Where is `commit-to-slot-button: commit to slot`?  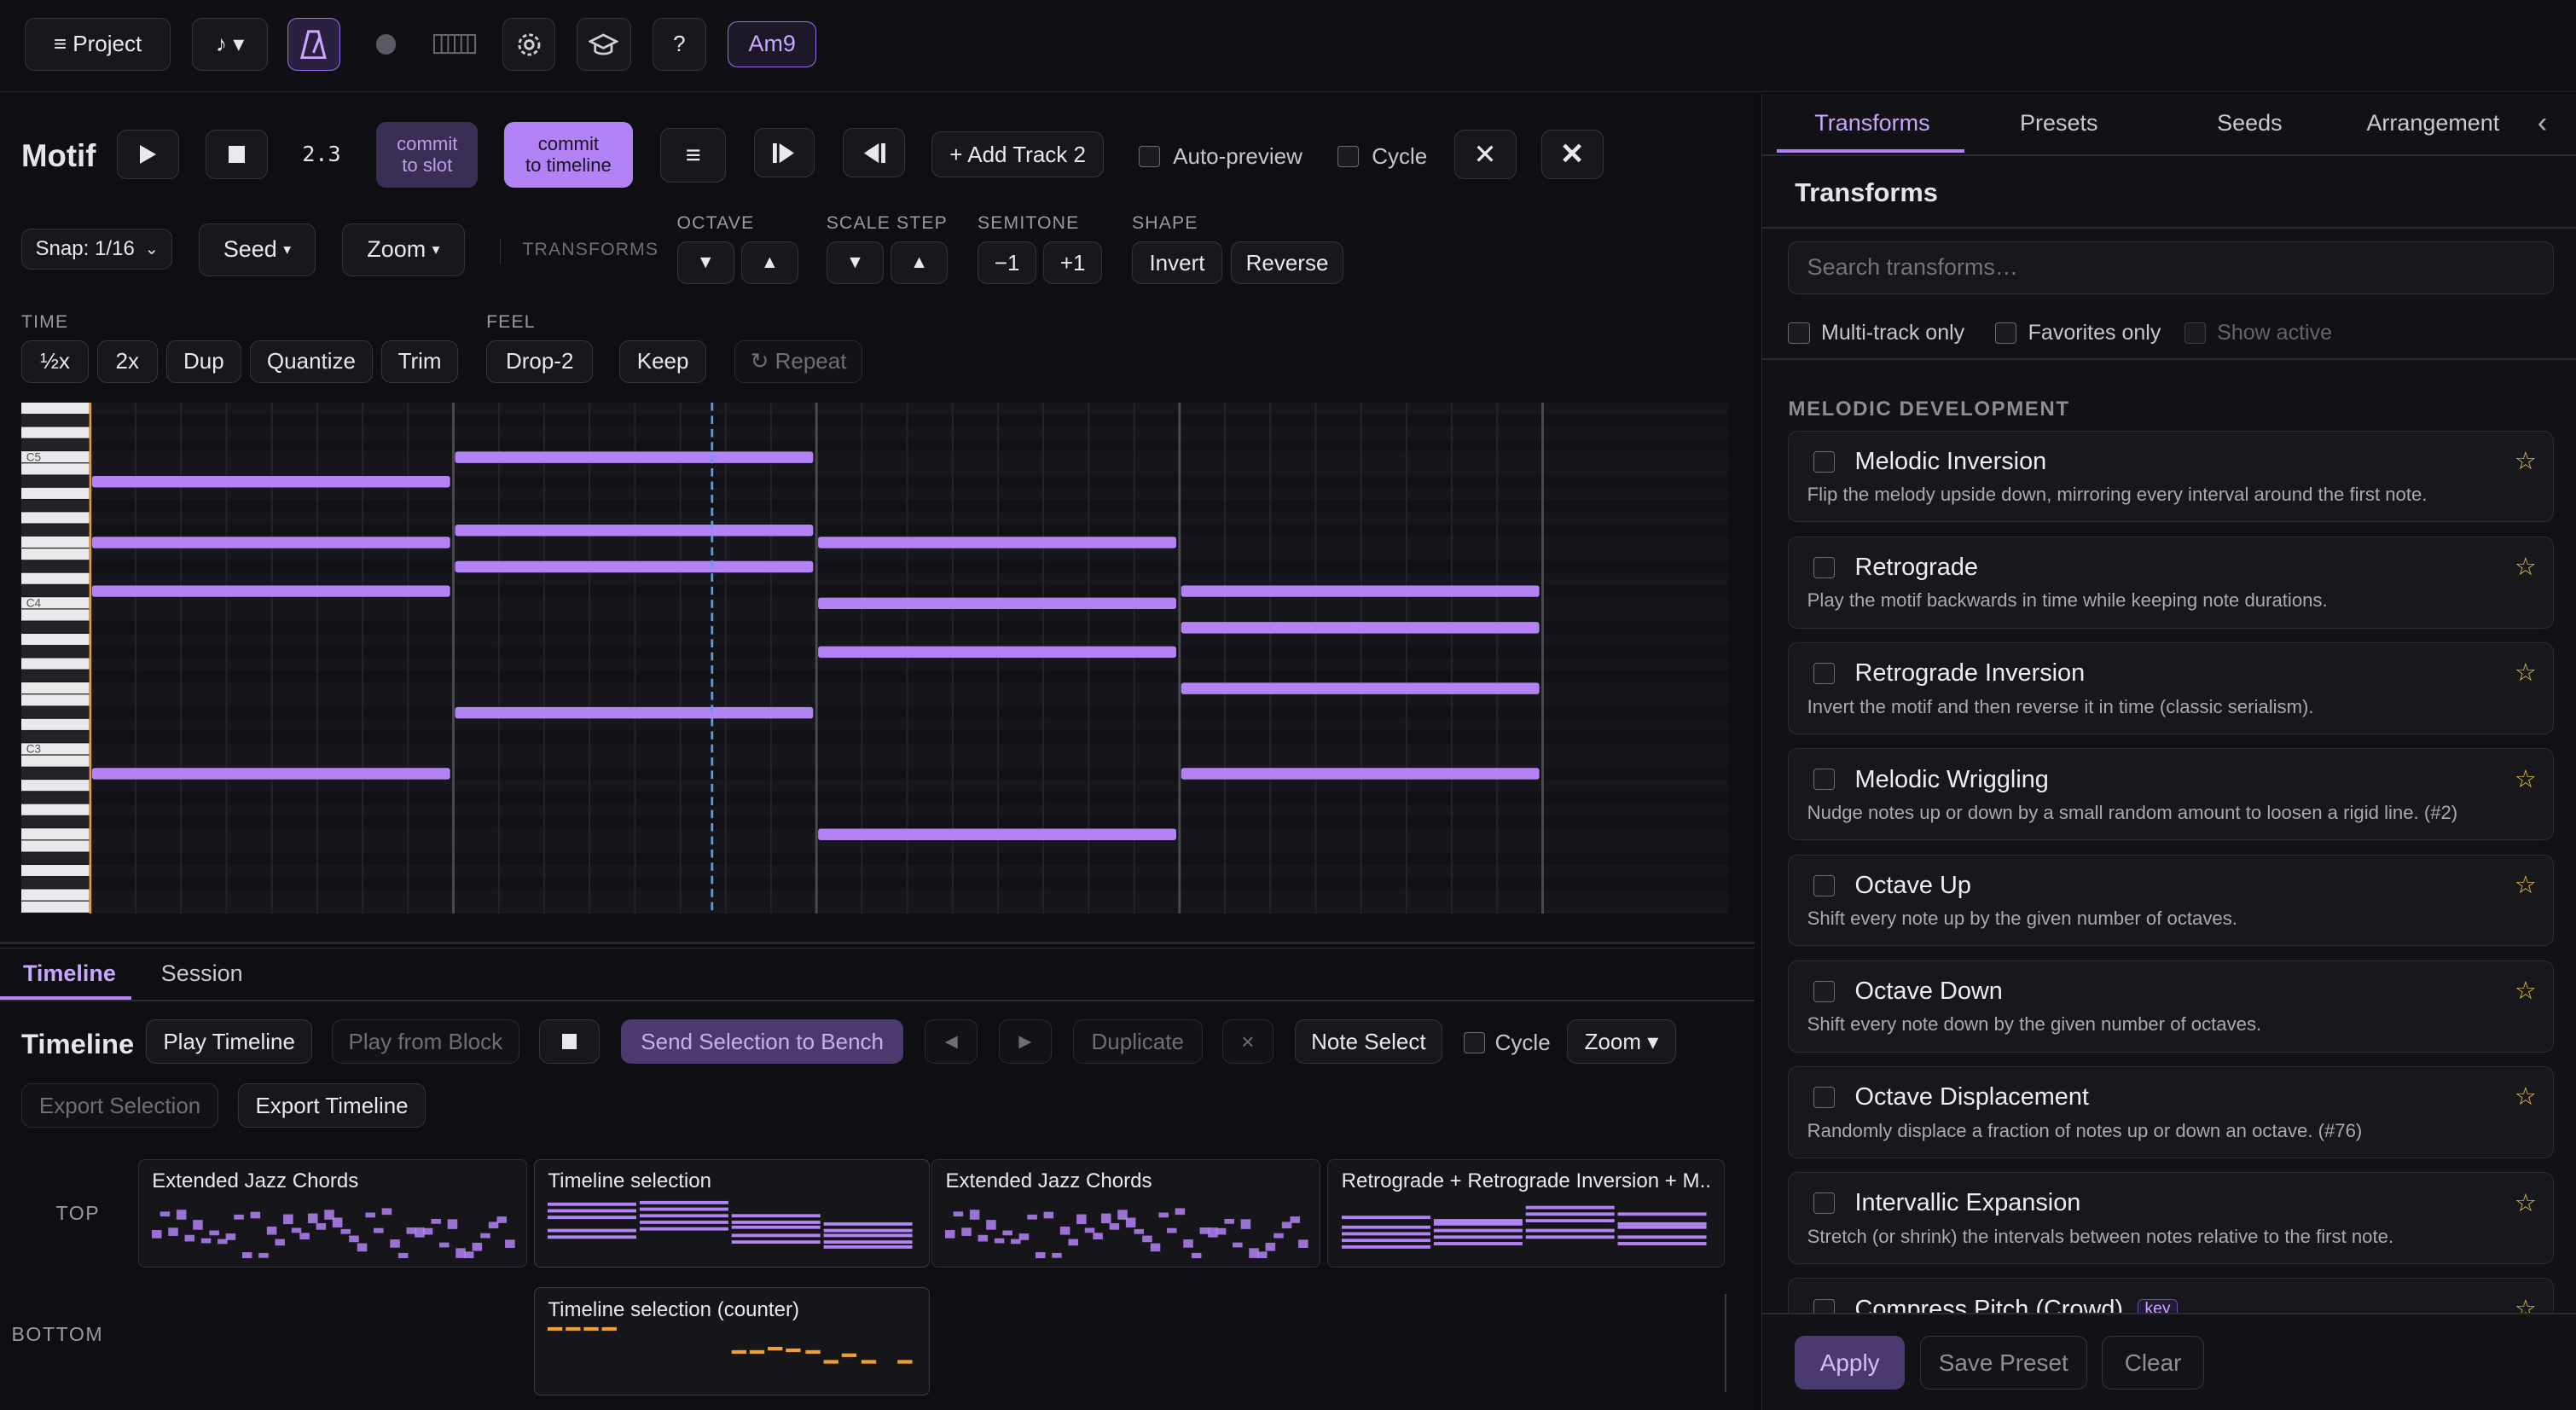 commit-to-slot-button: commit to slot is located at coordinates (427, 154).